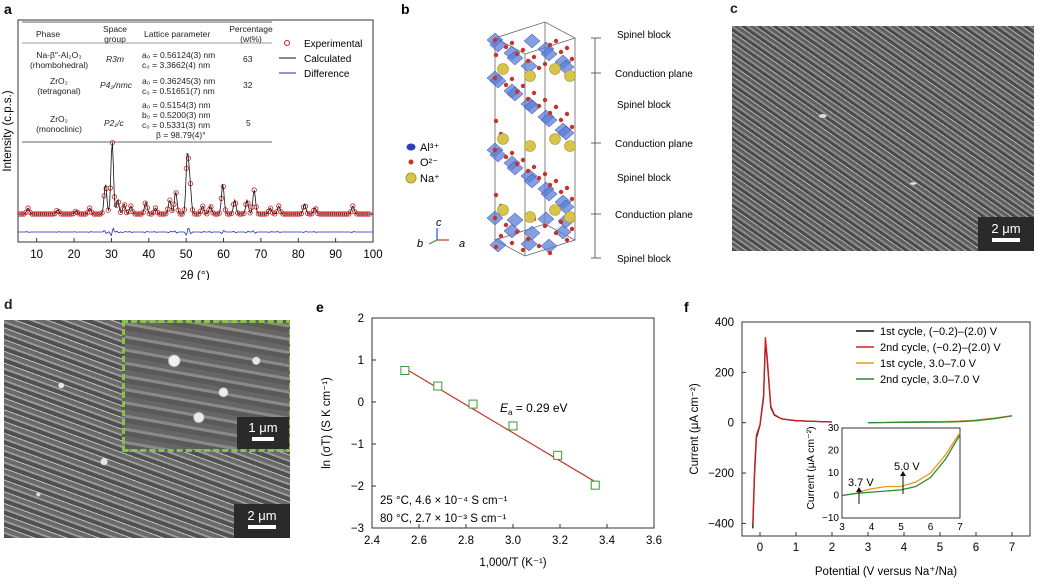 The width and height of the screenshot is (1040, 585). I want to click on o-legend-icon, so click(411, 162).